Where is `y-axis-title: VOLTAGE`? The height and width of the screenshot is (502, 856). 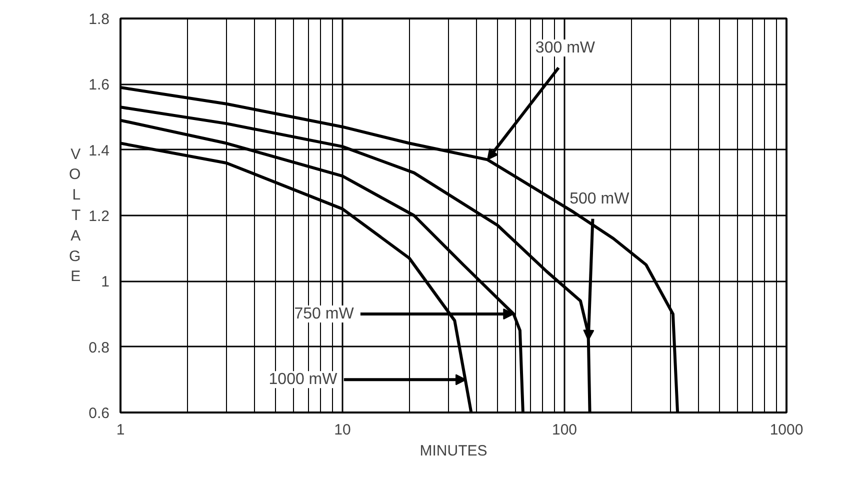
y-axis-title: VOLTAGE is located at coordinates (74, 216).